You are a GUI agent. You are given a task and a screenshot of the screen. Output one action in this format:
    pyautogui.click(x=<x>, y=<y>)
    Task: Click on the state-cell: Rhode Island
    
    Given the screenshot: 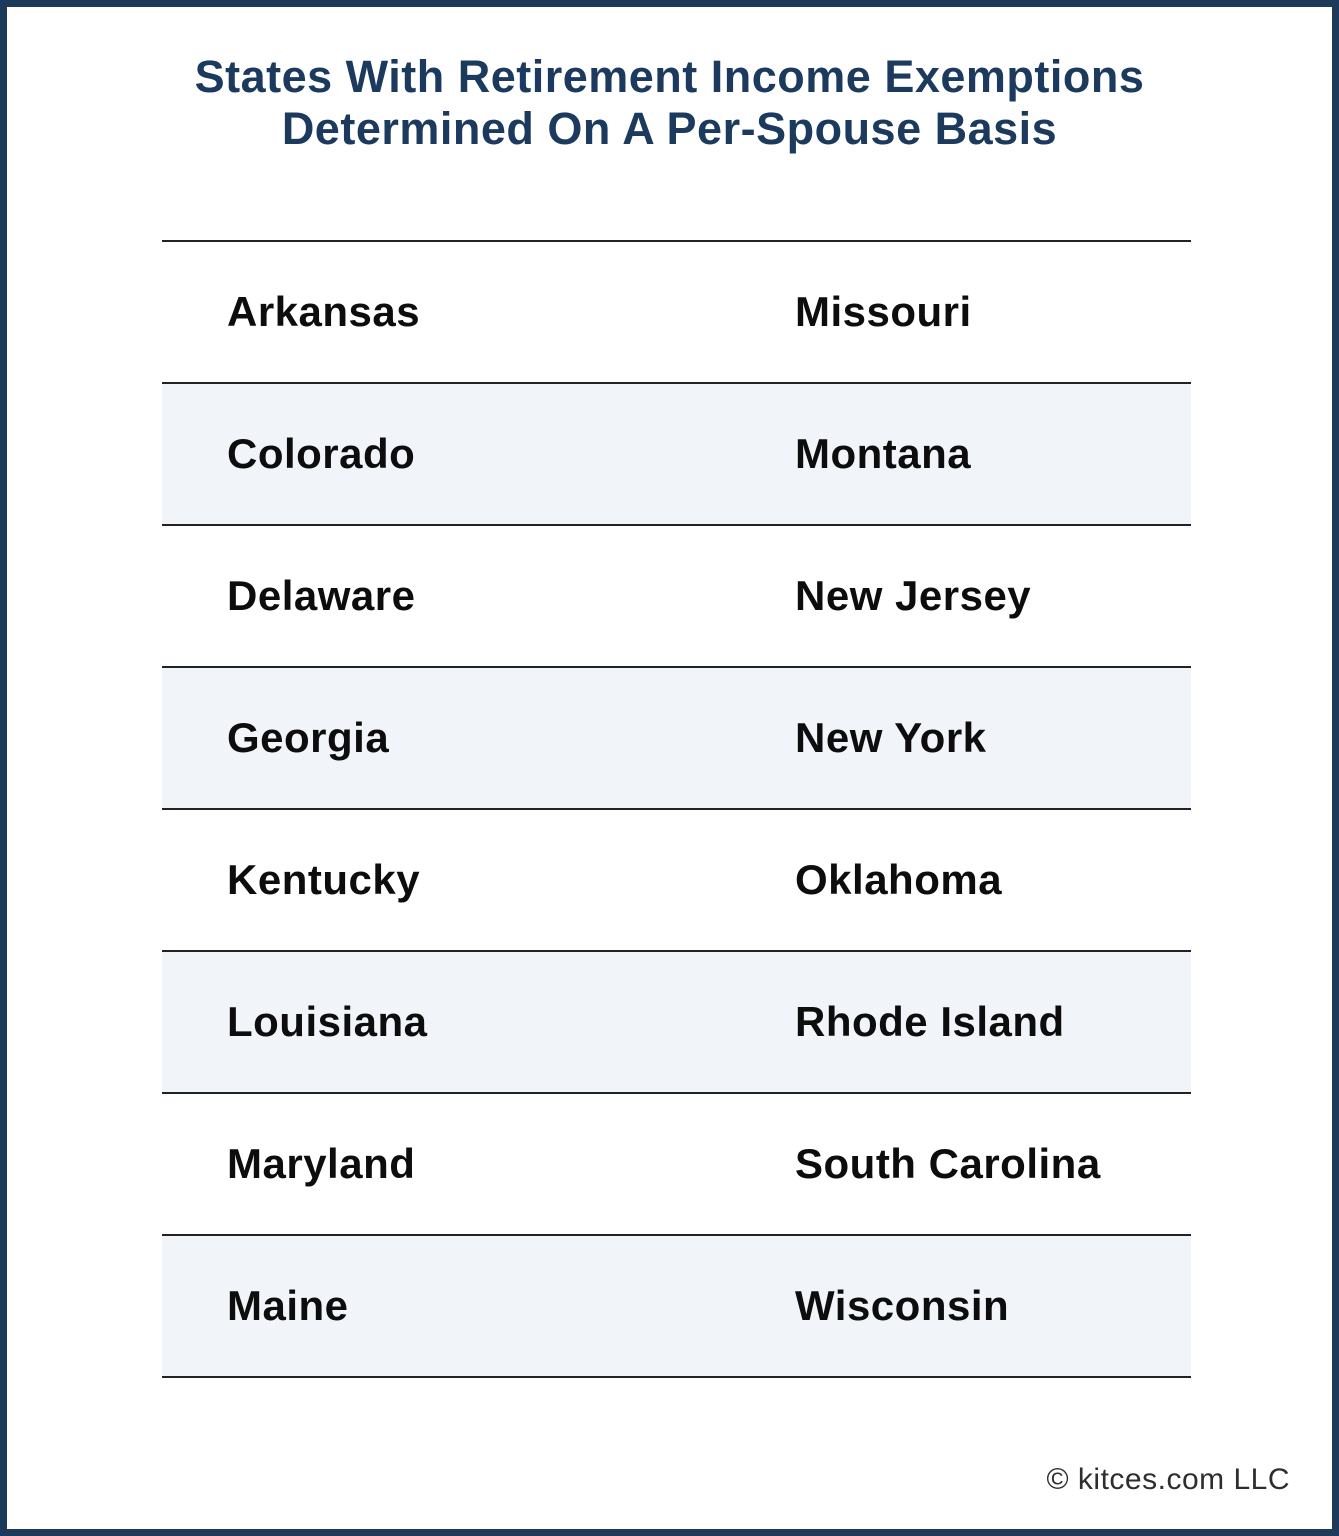 What is the action you would take?
    pyautogui.click(x=930, y=1021)
    